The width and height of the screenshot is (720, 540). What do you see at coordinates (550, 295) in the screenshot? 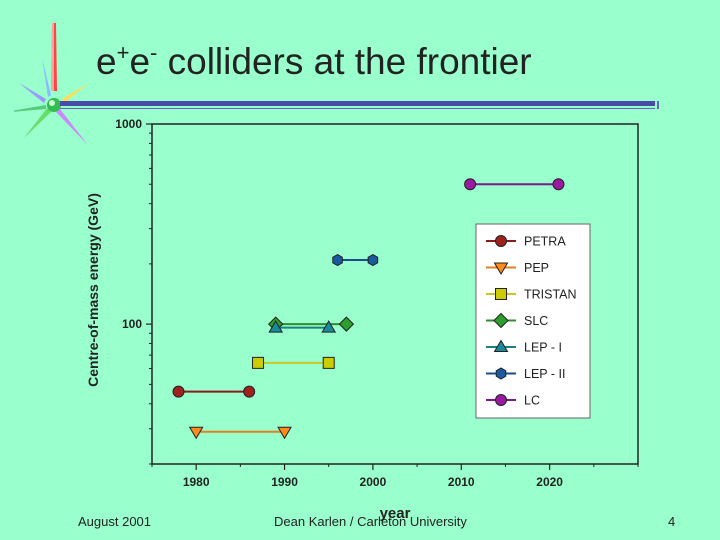
I see `legend-label-tristan: TRISTAN` at bounding box center [550, 295].